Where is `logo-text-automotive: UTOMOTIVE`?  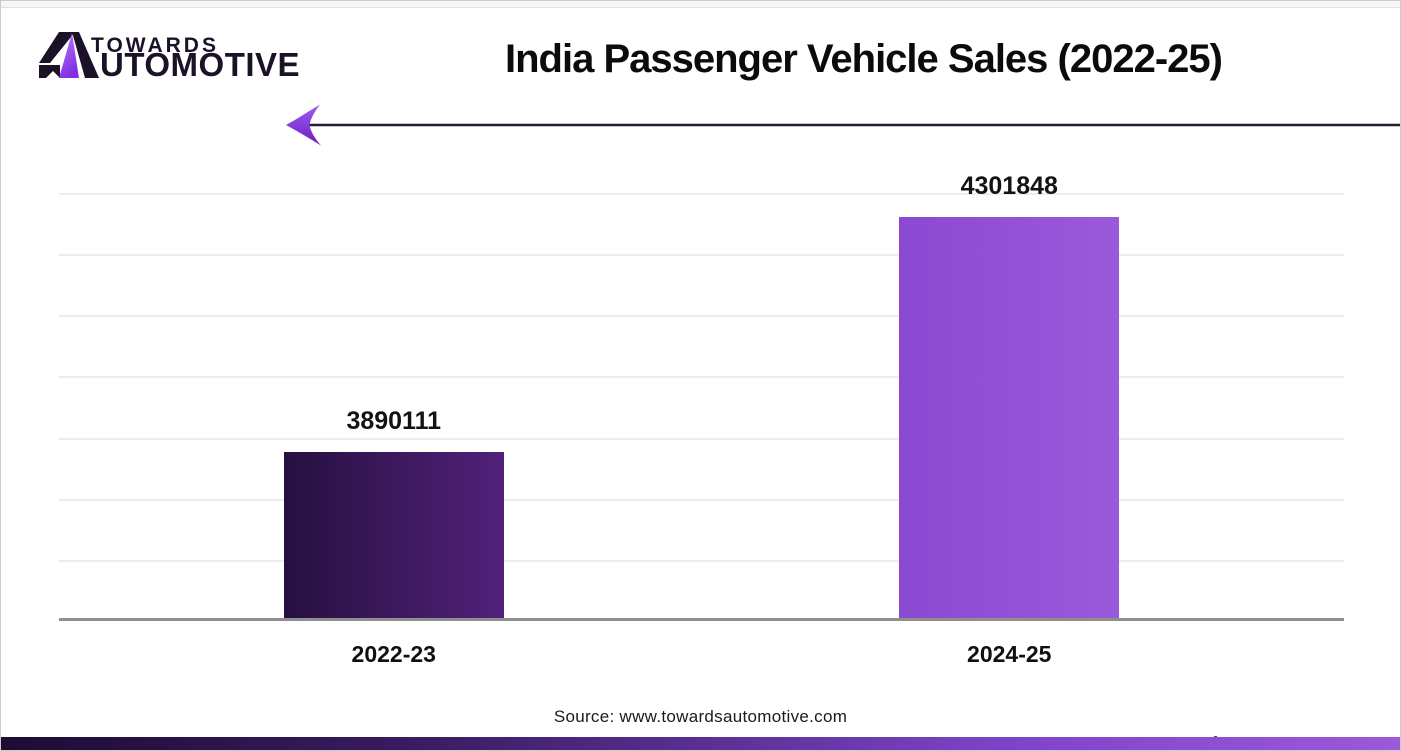 logo-text-automotive: UTOMOTIVE is located at coordinates (200, 64).